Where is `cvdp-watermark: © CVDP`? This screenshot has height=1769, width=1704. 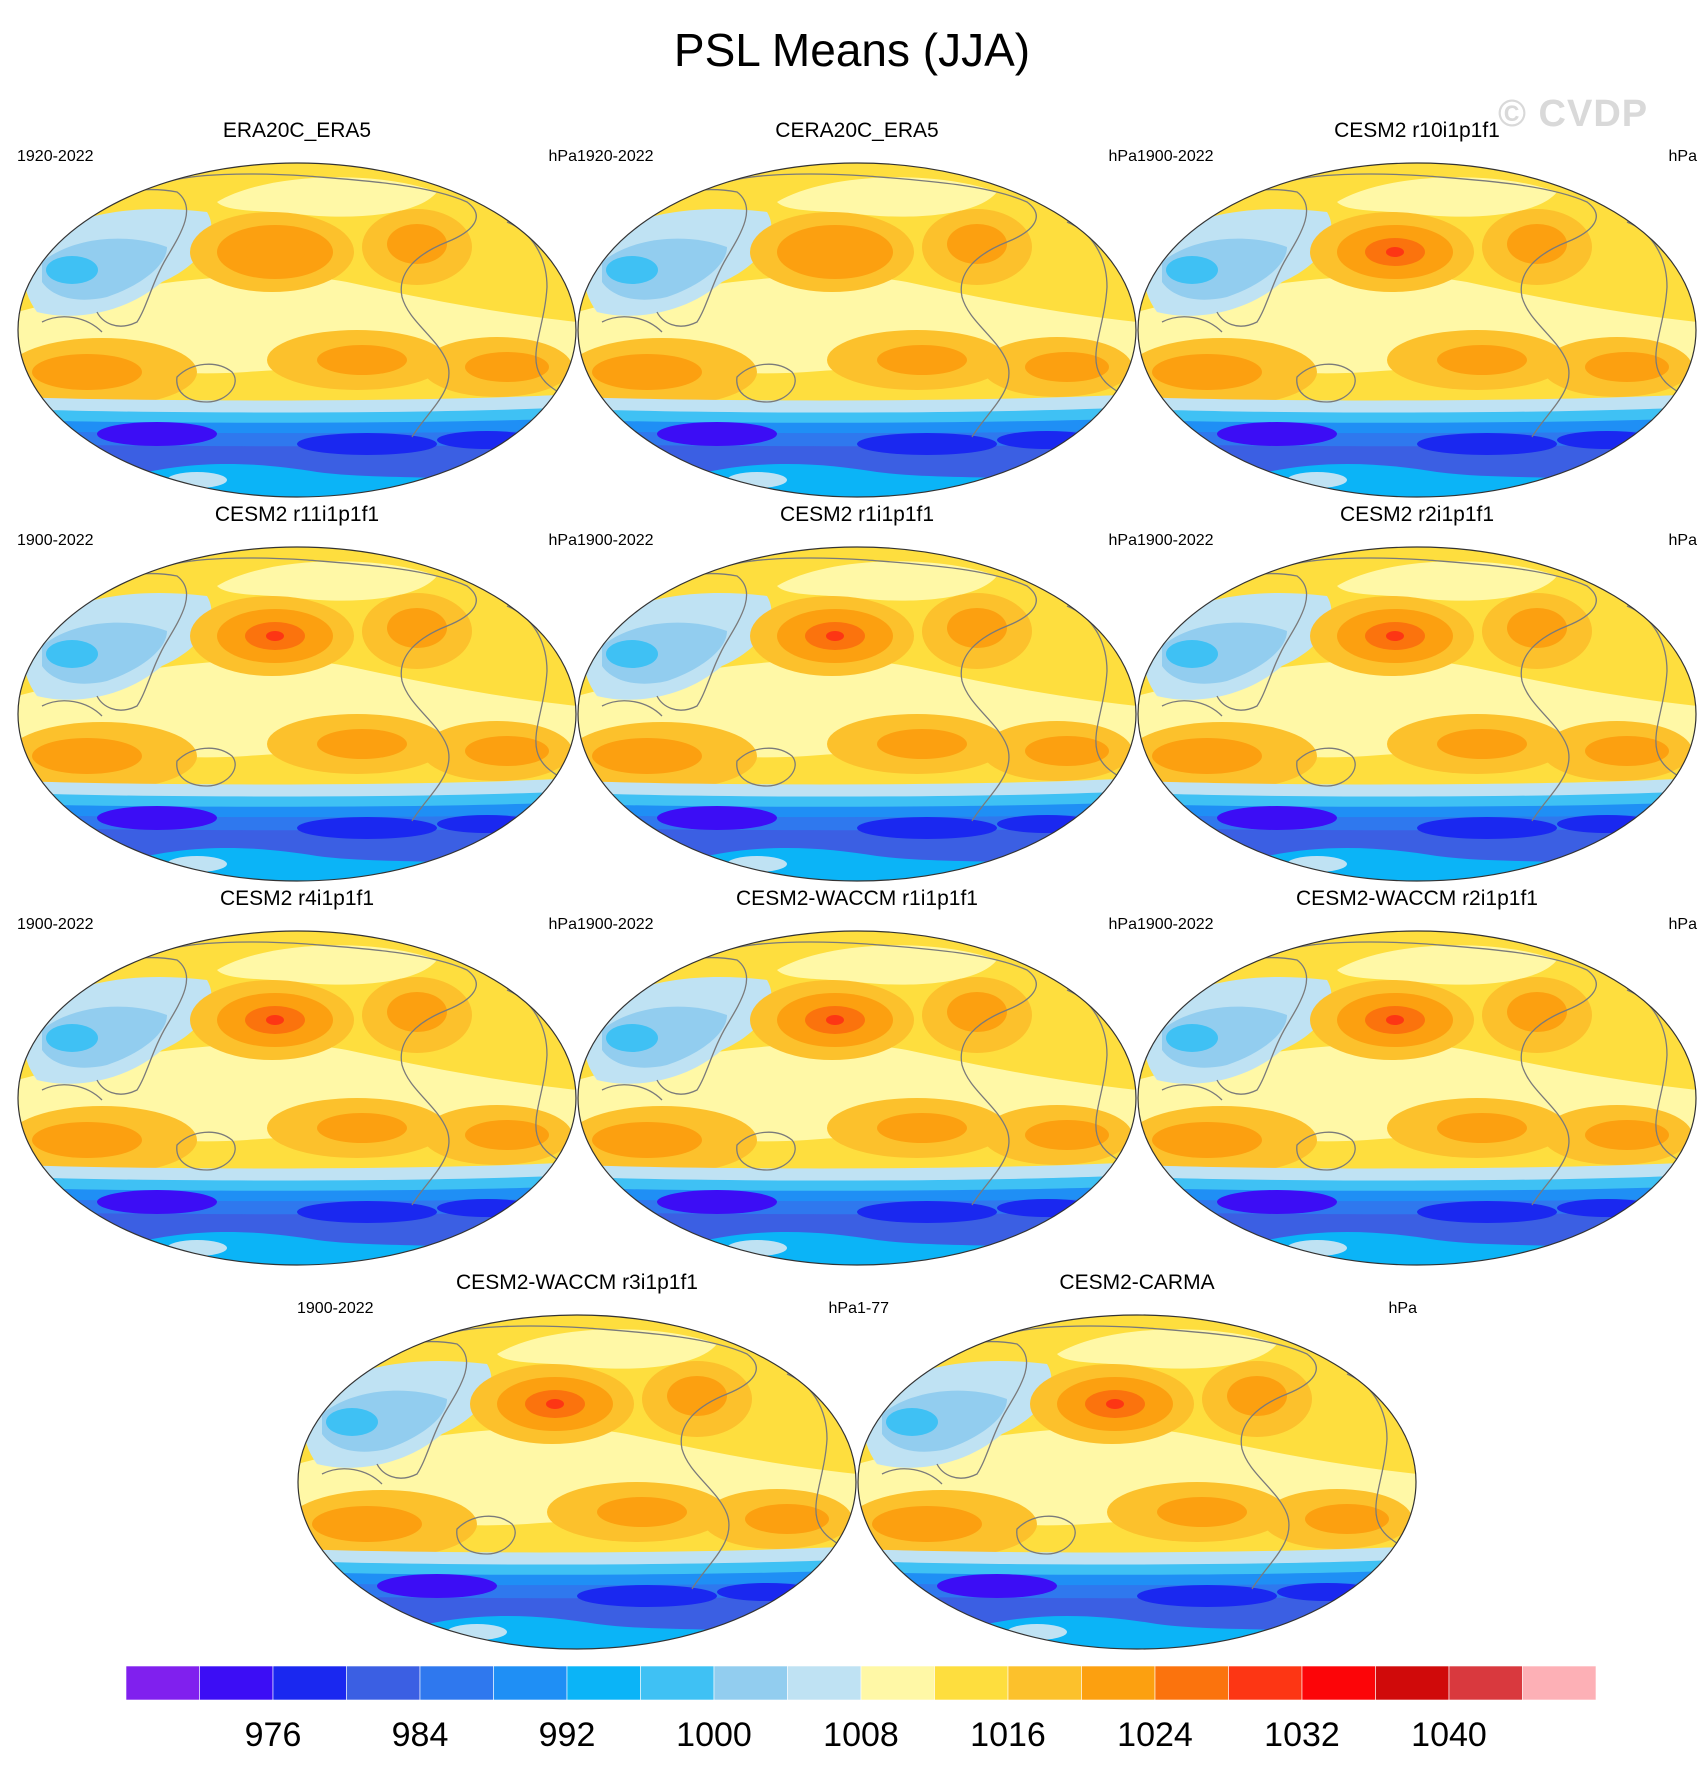 cvdp-watermark: © CVDP is located at coordinates (1573, 114).